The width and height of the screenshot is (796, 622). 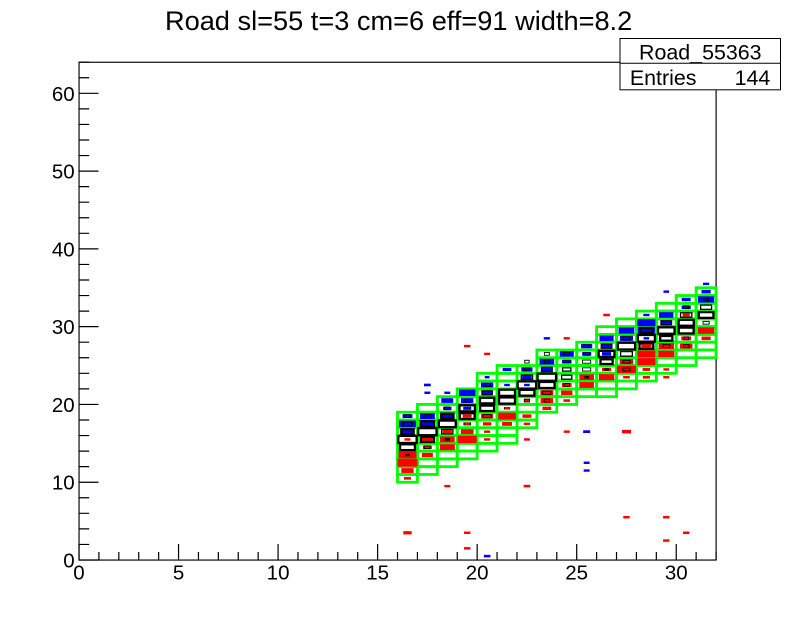 I want to click on svg-text: 25, so click(x=576, y=573).